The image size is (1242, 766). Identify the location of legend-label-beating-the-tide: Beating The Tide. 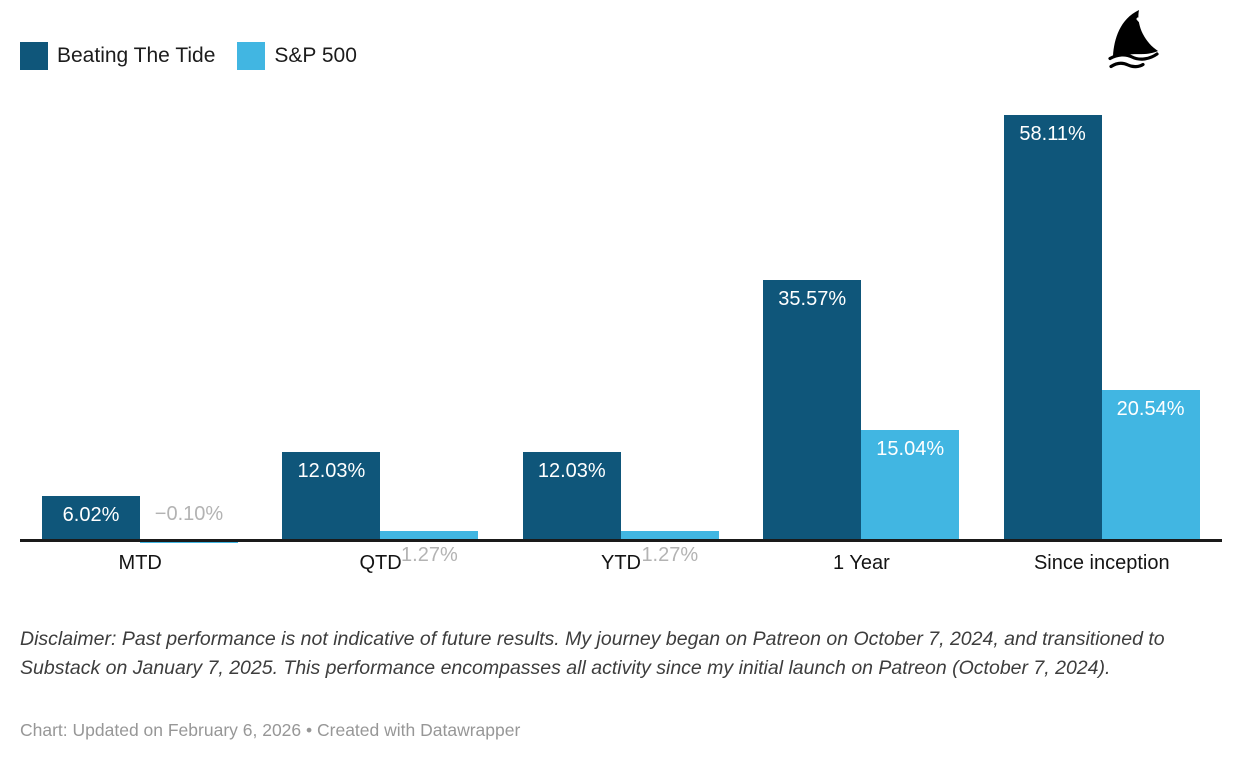
(136, 55).